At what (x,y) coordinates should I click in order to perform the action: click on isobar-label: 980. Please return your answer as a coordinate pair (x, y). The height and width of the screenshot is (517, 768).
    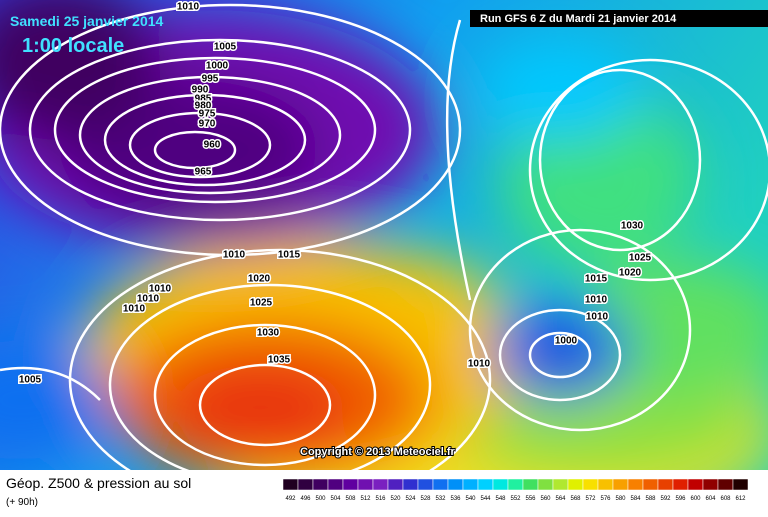
    Looking at the image, I should click on (203, 106).